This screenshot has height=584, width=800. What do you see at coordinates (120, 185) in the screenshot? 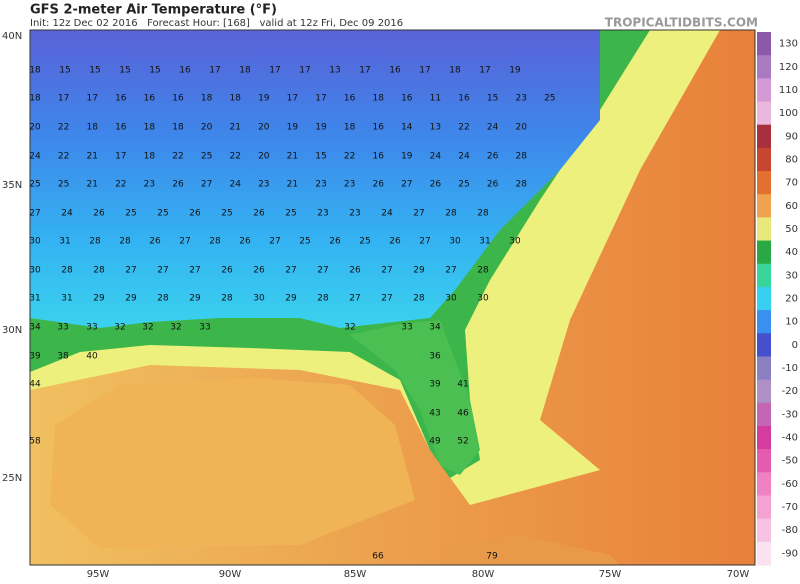
I see `station-value: 22` at bounding box center [120, 185].